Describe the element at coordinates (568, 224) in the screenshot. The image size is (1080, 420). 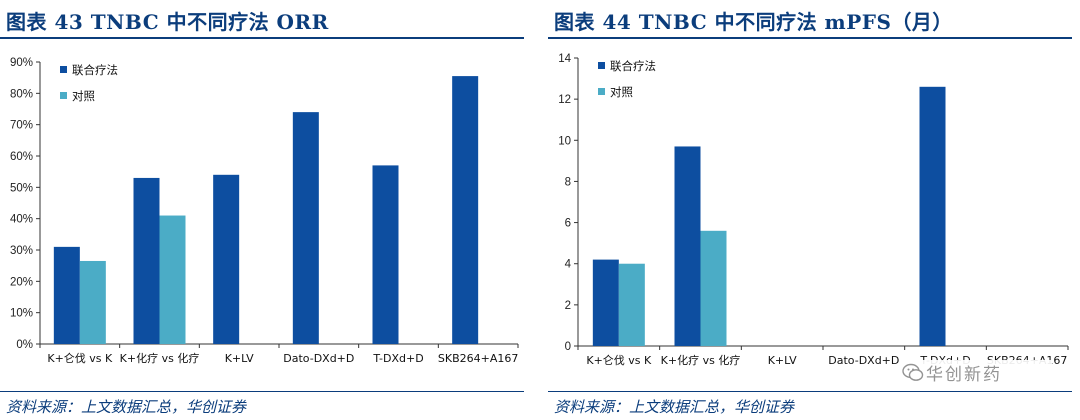
I see `y-tick-label: 6` at that location.